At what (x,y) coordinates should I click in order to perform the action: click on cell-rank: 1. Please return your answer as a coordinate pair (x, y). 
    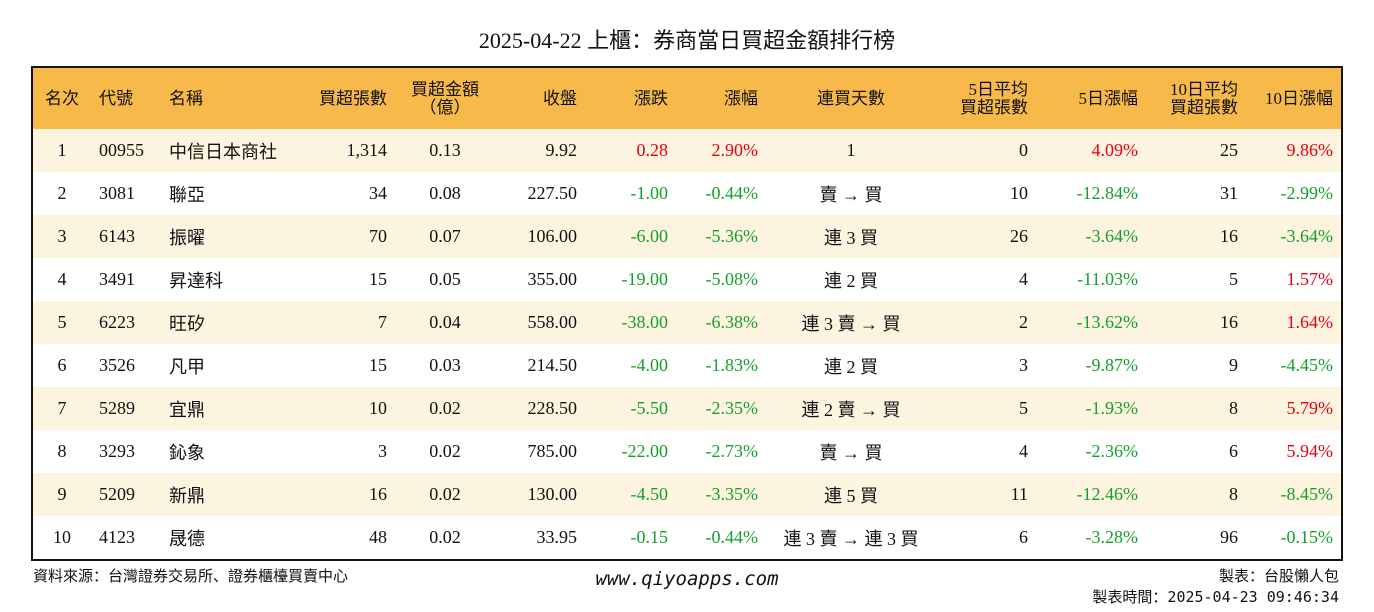
    Looking at the image, I should click on (62, 150).